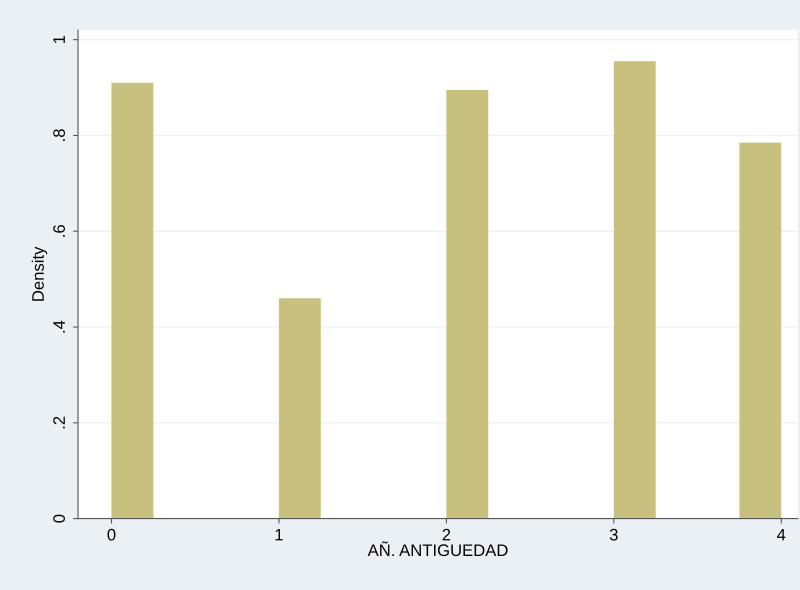 This screenshot has height=590, width=800. What do you see at coordinates (40, 273) in the screenshot?
I see `y-axis-title: Density` at bounding box center [40, 273].